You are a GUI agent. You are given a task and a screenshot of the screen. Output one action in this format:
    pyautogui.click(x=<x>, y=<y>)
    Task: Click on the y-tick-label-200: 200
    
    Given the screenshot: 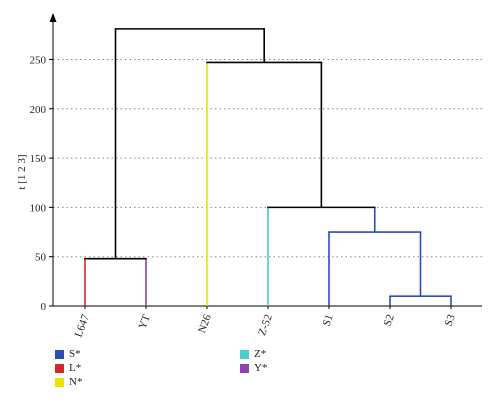 What is the action you would take?
    pyautogui.click(x=38, y=110)
    